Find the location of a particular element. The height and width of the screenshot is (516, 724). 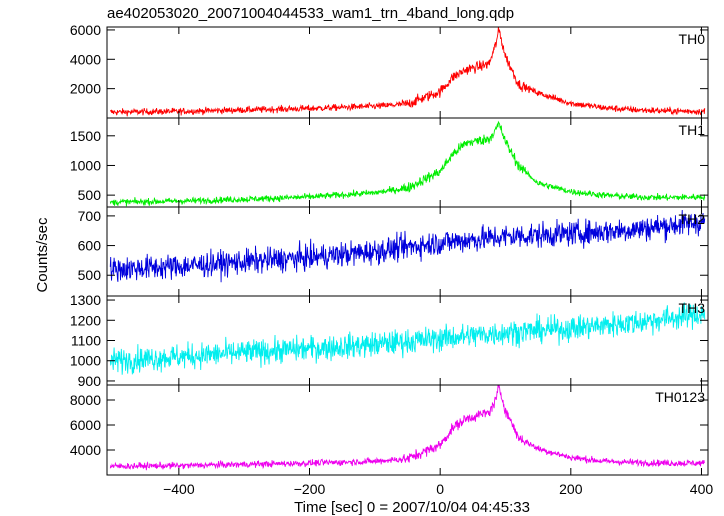

panel-label-th0: TH0 is located at coordinates (692, 39).